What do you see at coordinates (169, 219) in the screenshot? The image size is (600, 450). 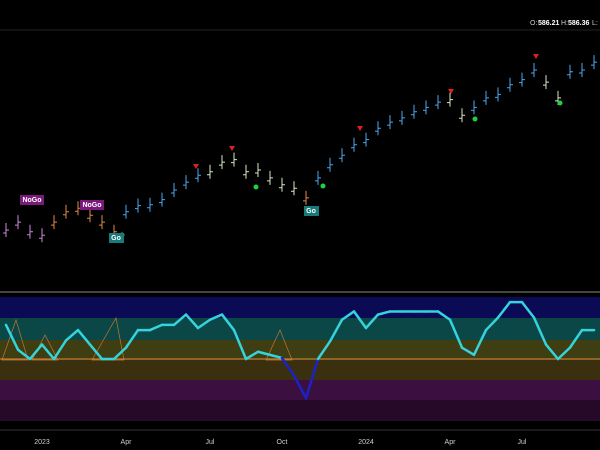 I see `annotations: NoGo NoGo Go Go` at bounding box center [169, 219].